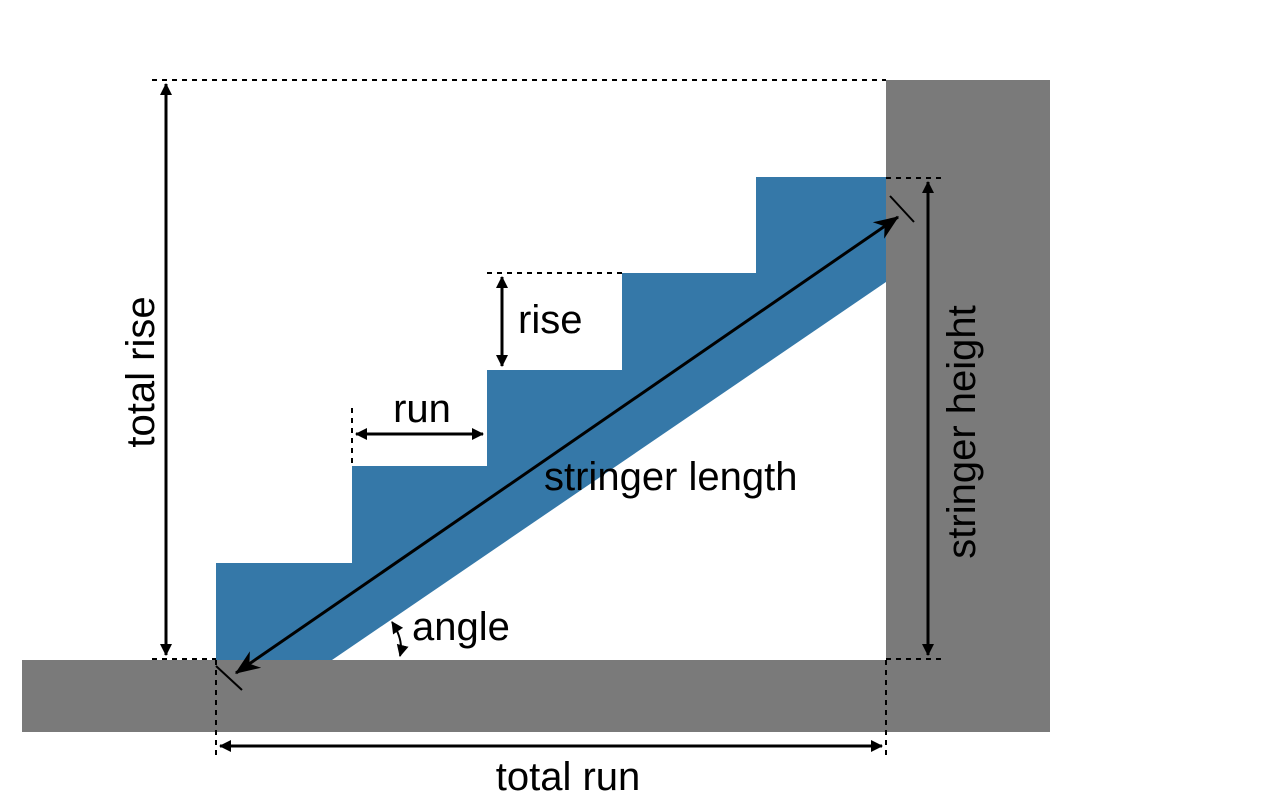 This screenshot has width=1280, height=800. Describe the element at coordinates (461, 627) in the screenshot. I see `angle-label: angle` at that location.